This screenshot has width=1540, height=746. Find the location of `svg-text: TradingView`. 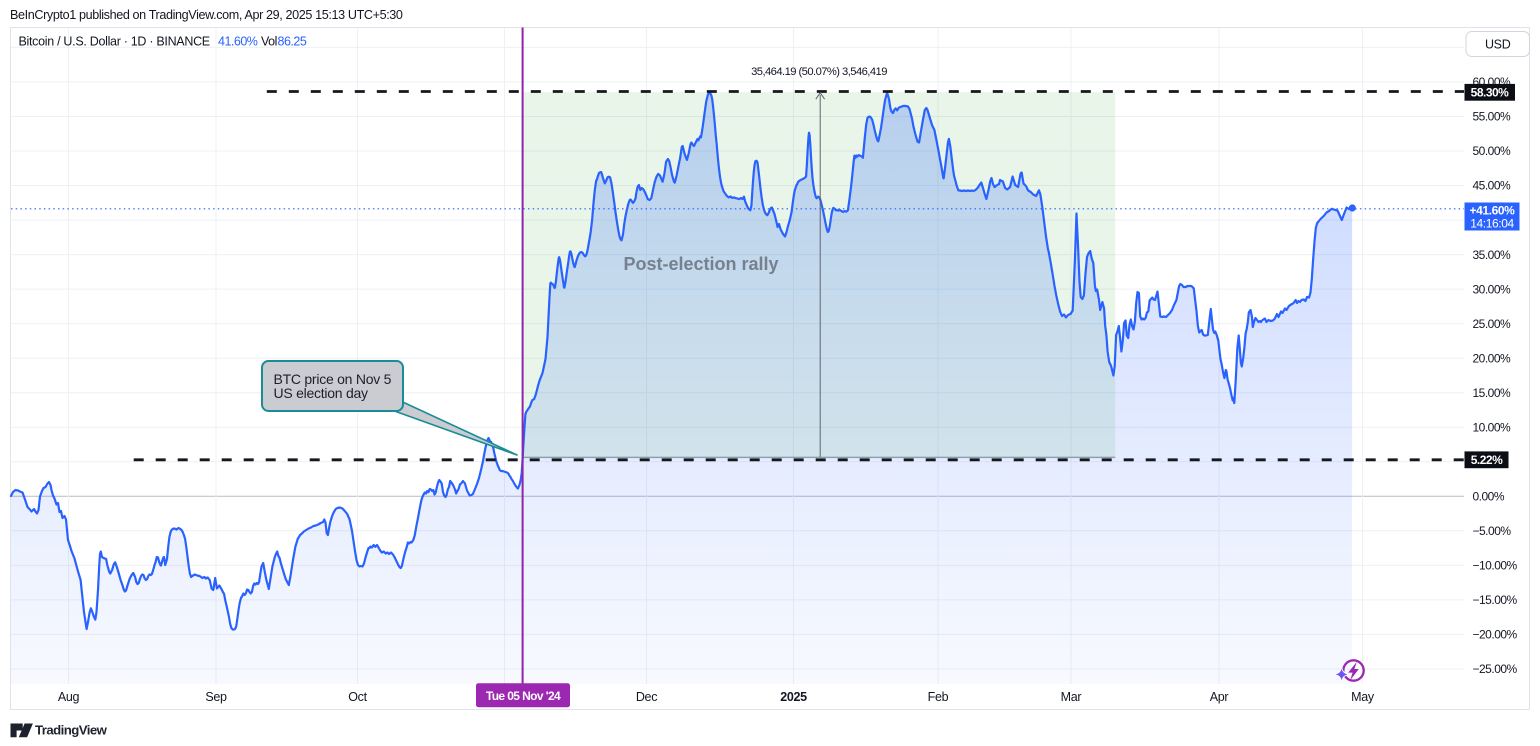

svg-text: TradingView is located at coordinates (71, 730).